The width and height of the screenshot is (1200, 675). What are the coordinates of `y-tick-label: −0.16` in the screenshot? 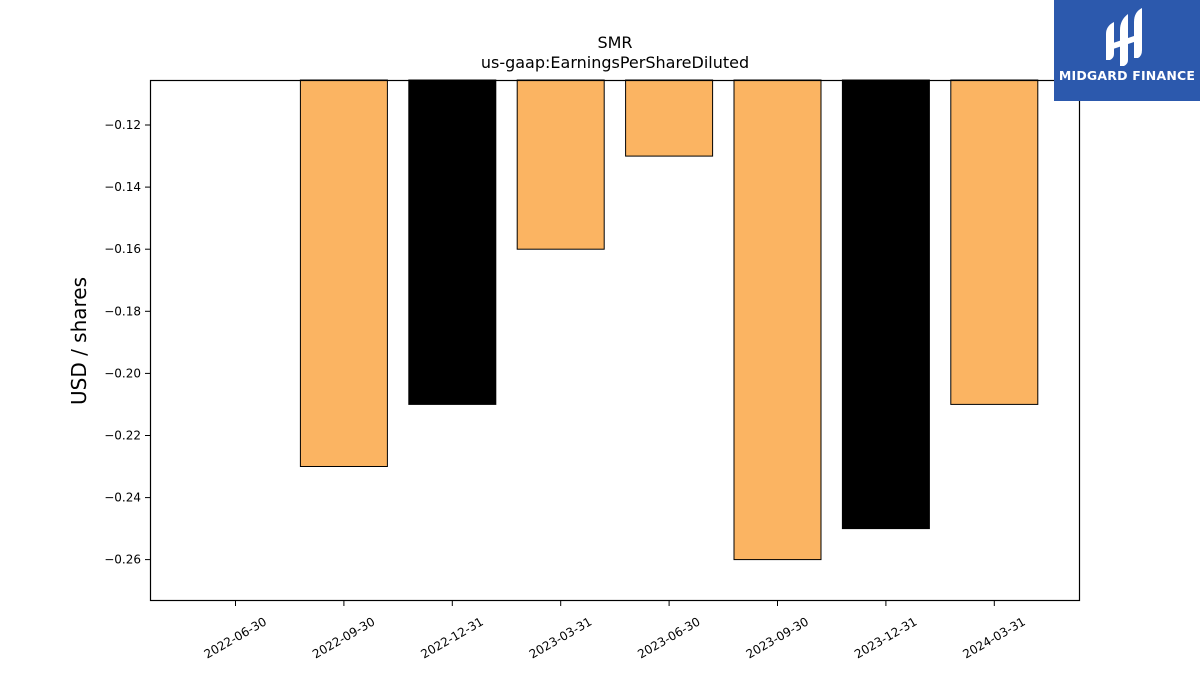 It's located at (122, 249).